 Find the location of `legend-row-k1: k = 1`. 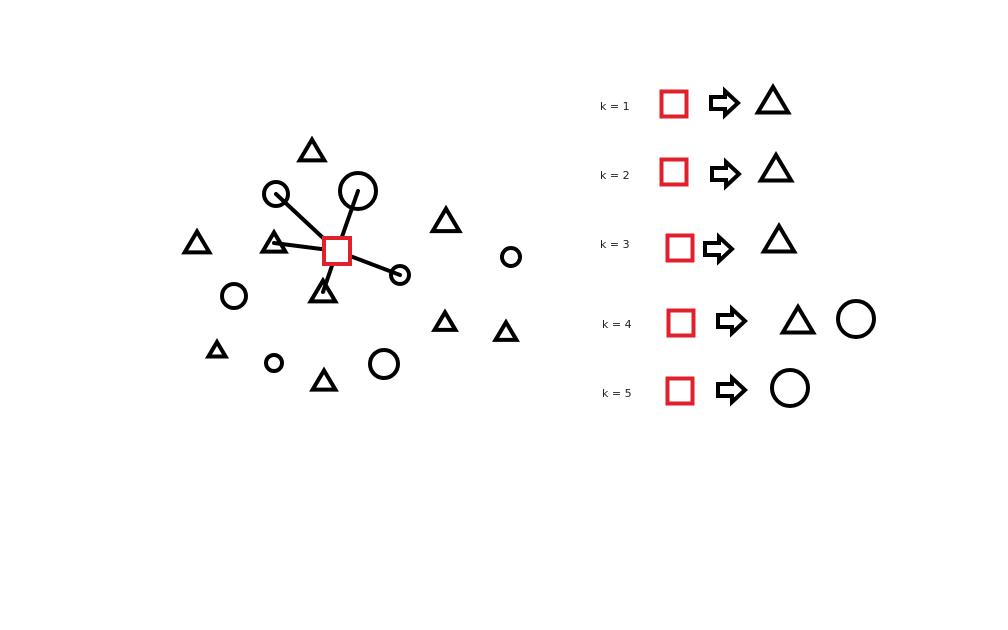

legend-row-k1: k = 1 is located at coordinates (696, 101).